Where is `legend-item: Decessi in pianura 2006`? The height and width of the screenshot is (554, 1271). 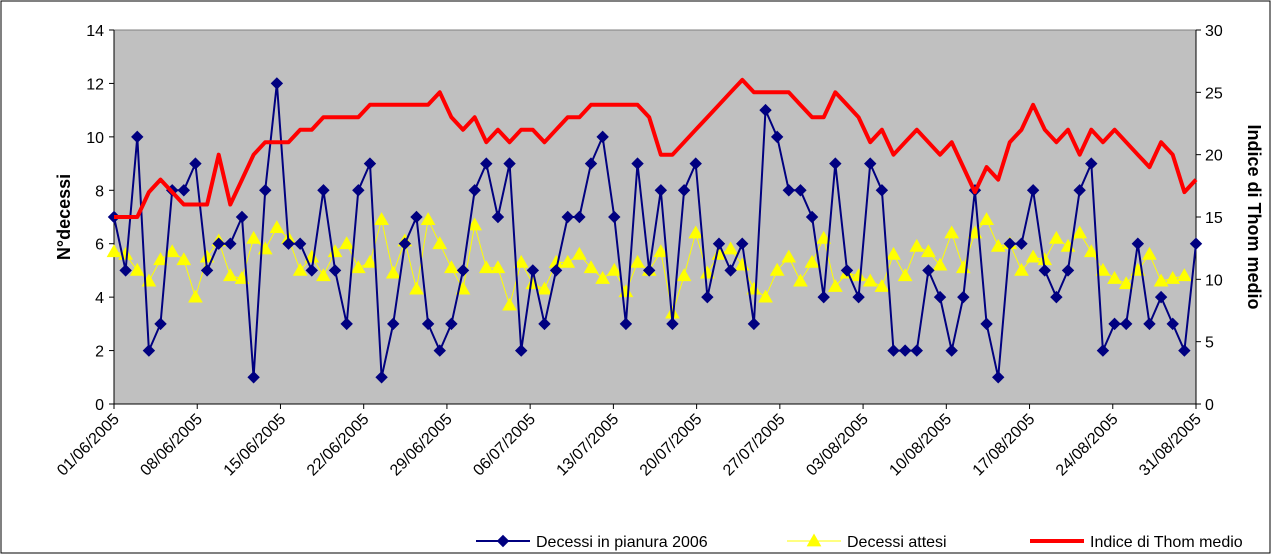 legend-item: Decessi in pianura 2006 is located at coordinates (592, 542).